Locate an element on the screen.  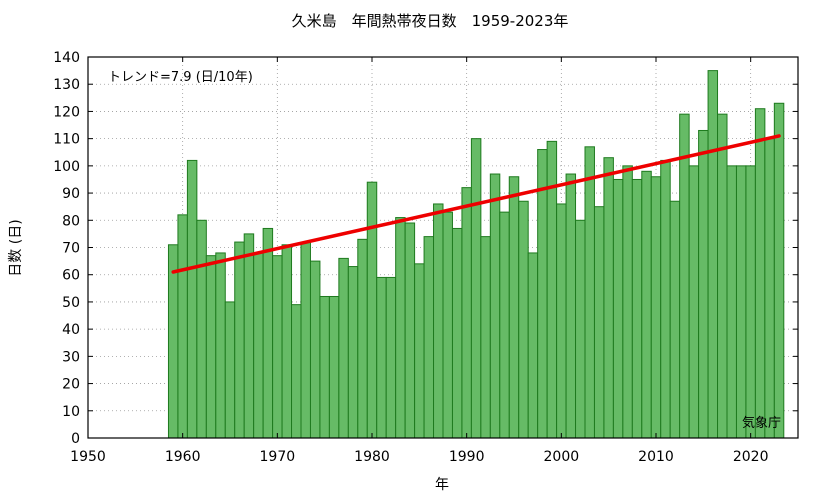
bar-1983 is located at coordinates (400, 328).